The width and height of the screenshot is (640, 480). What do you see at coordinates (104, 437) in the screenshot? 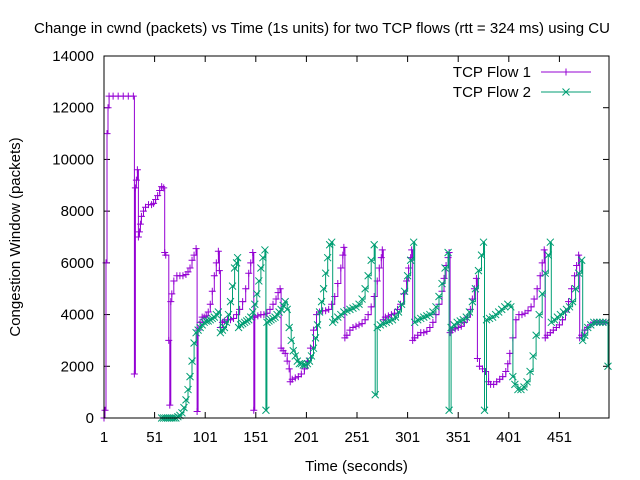
I see `x-tick-label: 1` at bounding box center [104, 437].